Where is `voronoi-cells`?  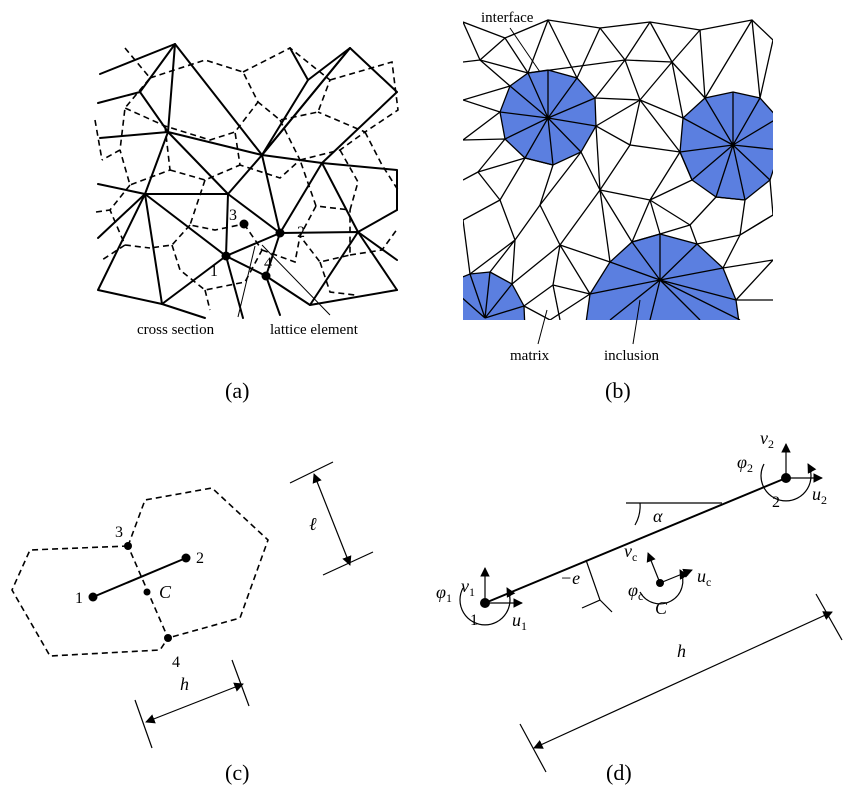 voronoi-cells is located at coordinates (246, 179).